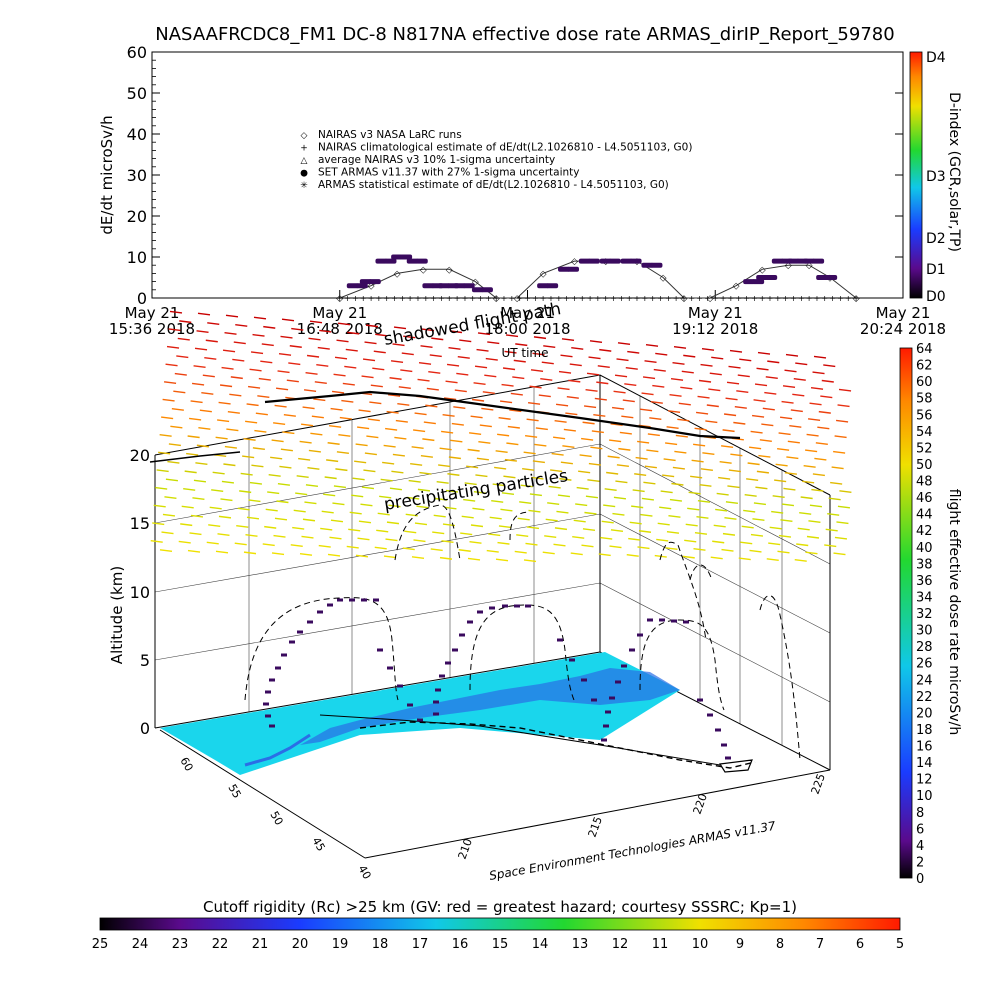 This screenshot has height=1004, width=1000. I want to click on dose-rate-tick-label: 2, so click(920, 862).